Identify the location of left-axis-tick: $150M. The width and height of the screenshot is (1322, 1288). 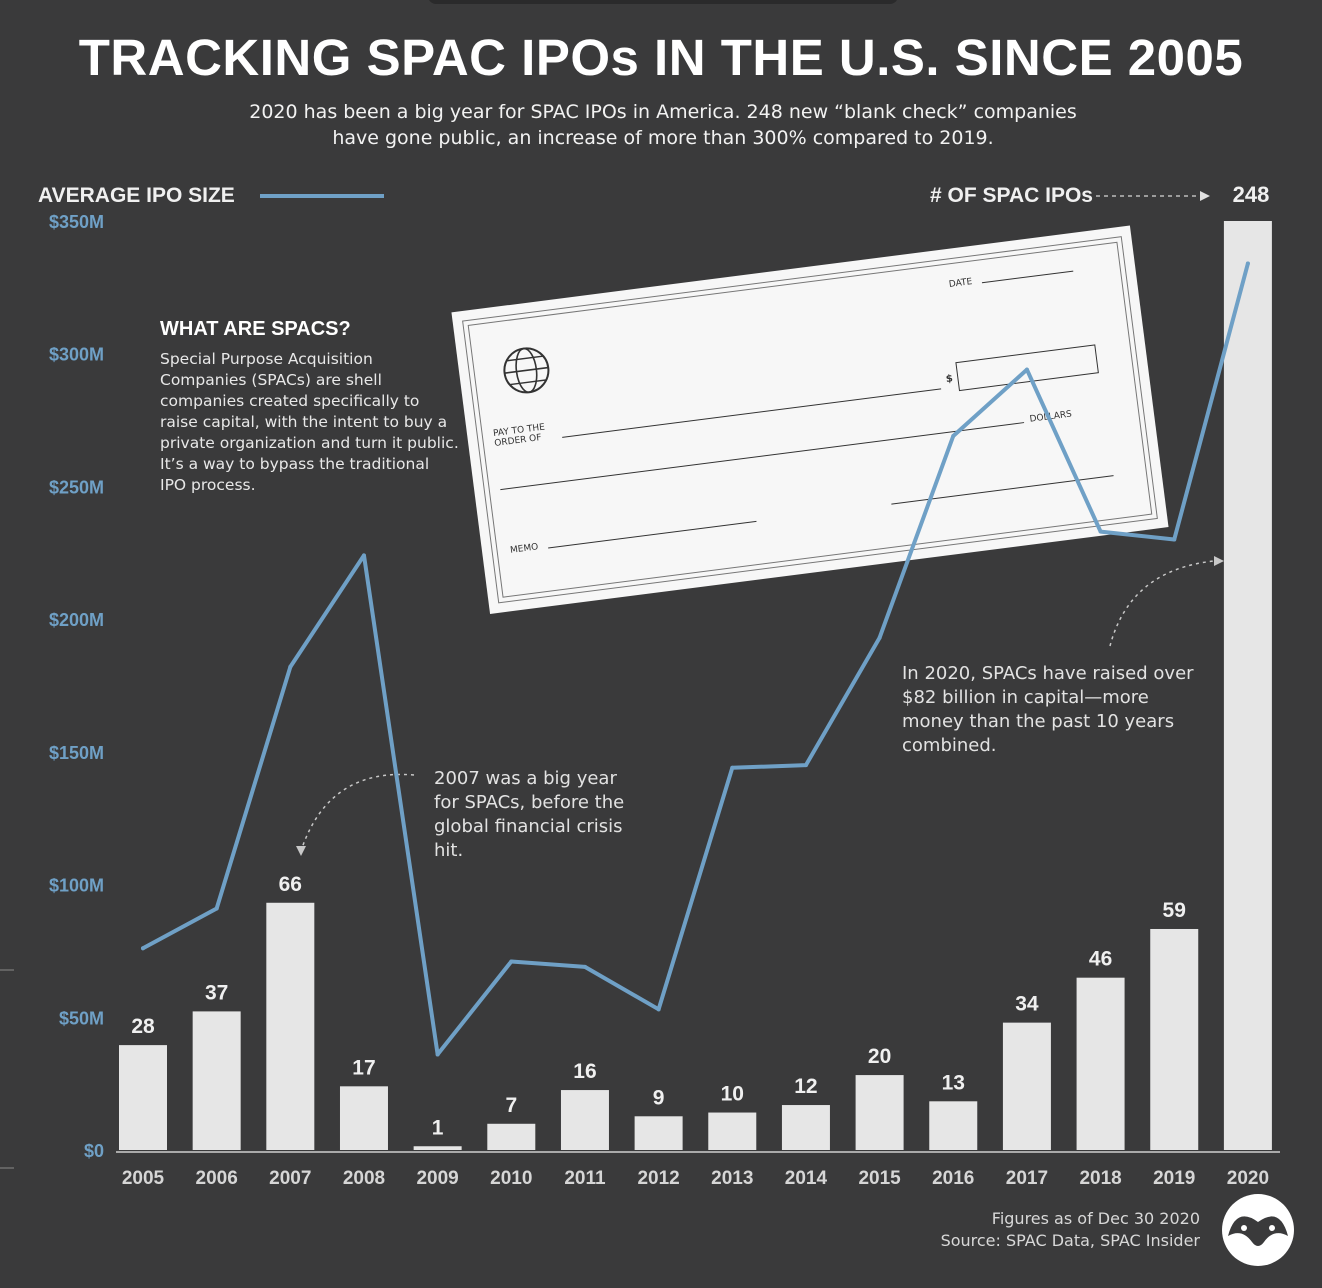
(76, 753).